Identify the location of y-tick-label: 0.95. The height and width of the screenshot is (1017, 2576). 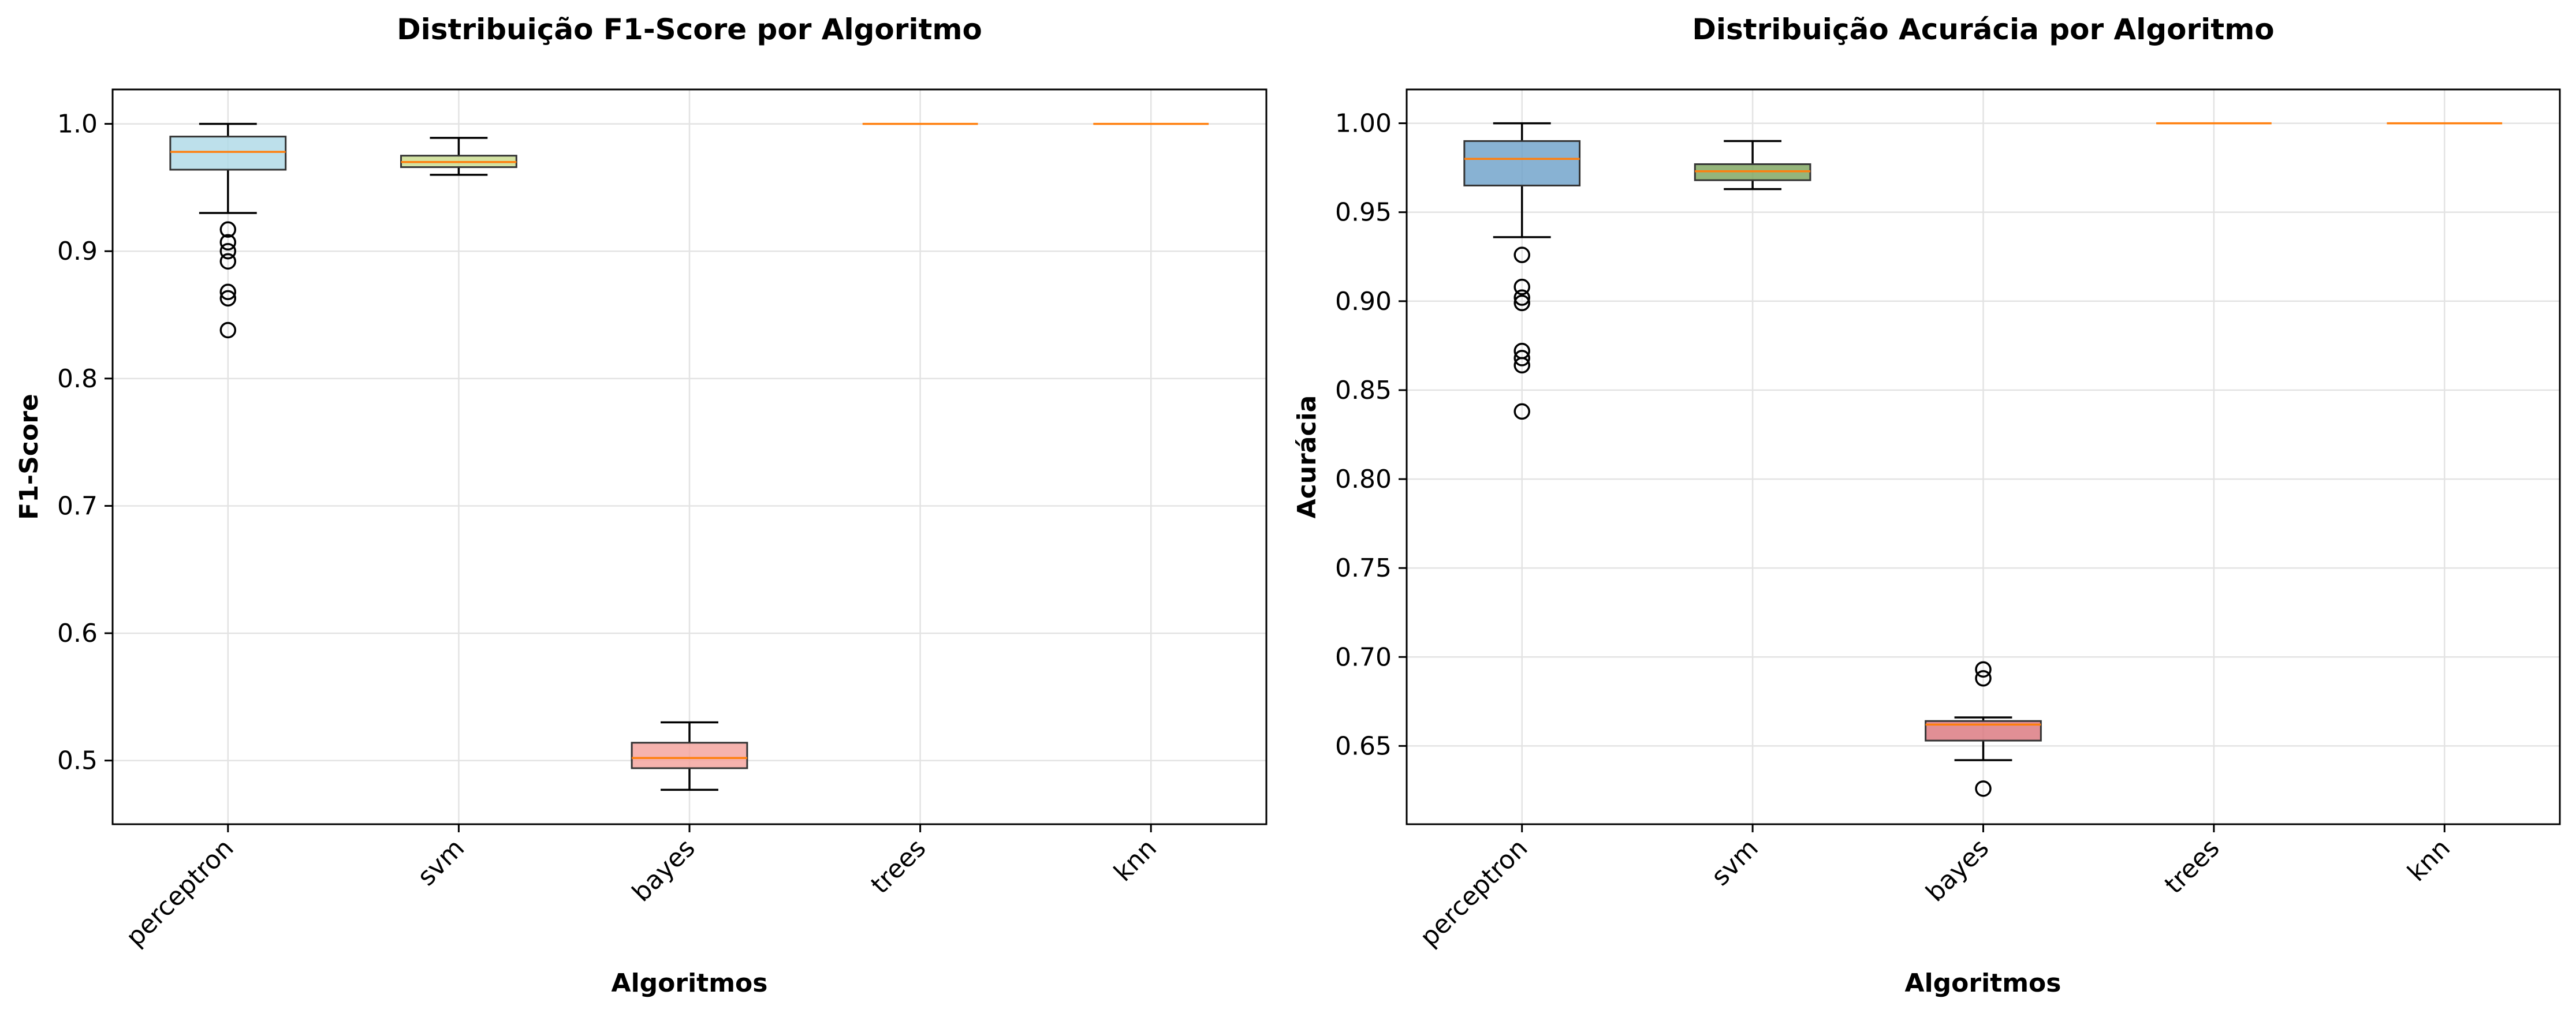
(1363, 212).